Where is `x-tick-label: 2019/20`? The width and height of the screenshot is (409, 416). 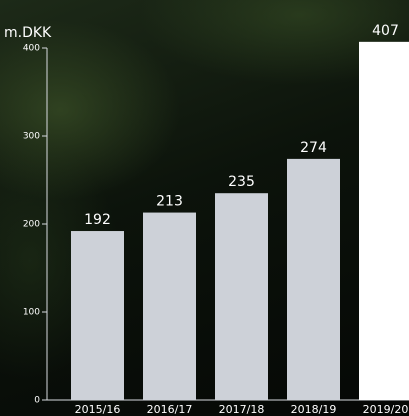
x-tick-label: 2019/20 is located at coordinates (386, 409).